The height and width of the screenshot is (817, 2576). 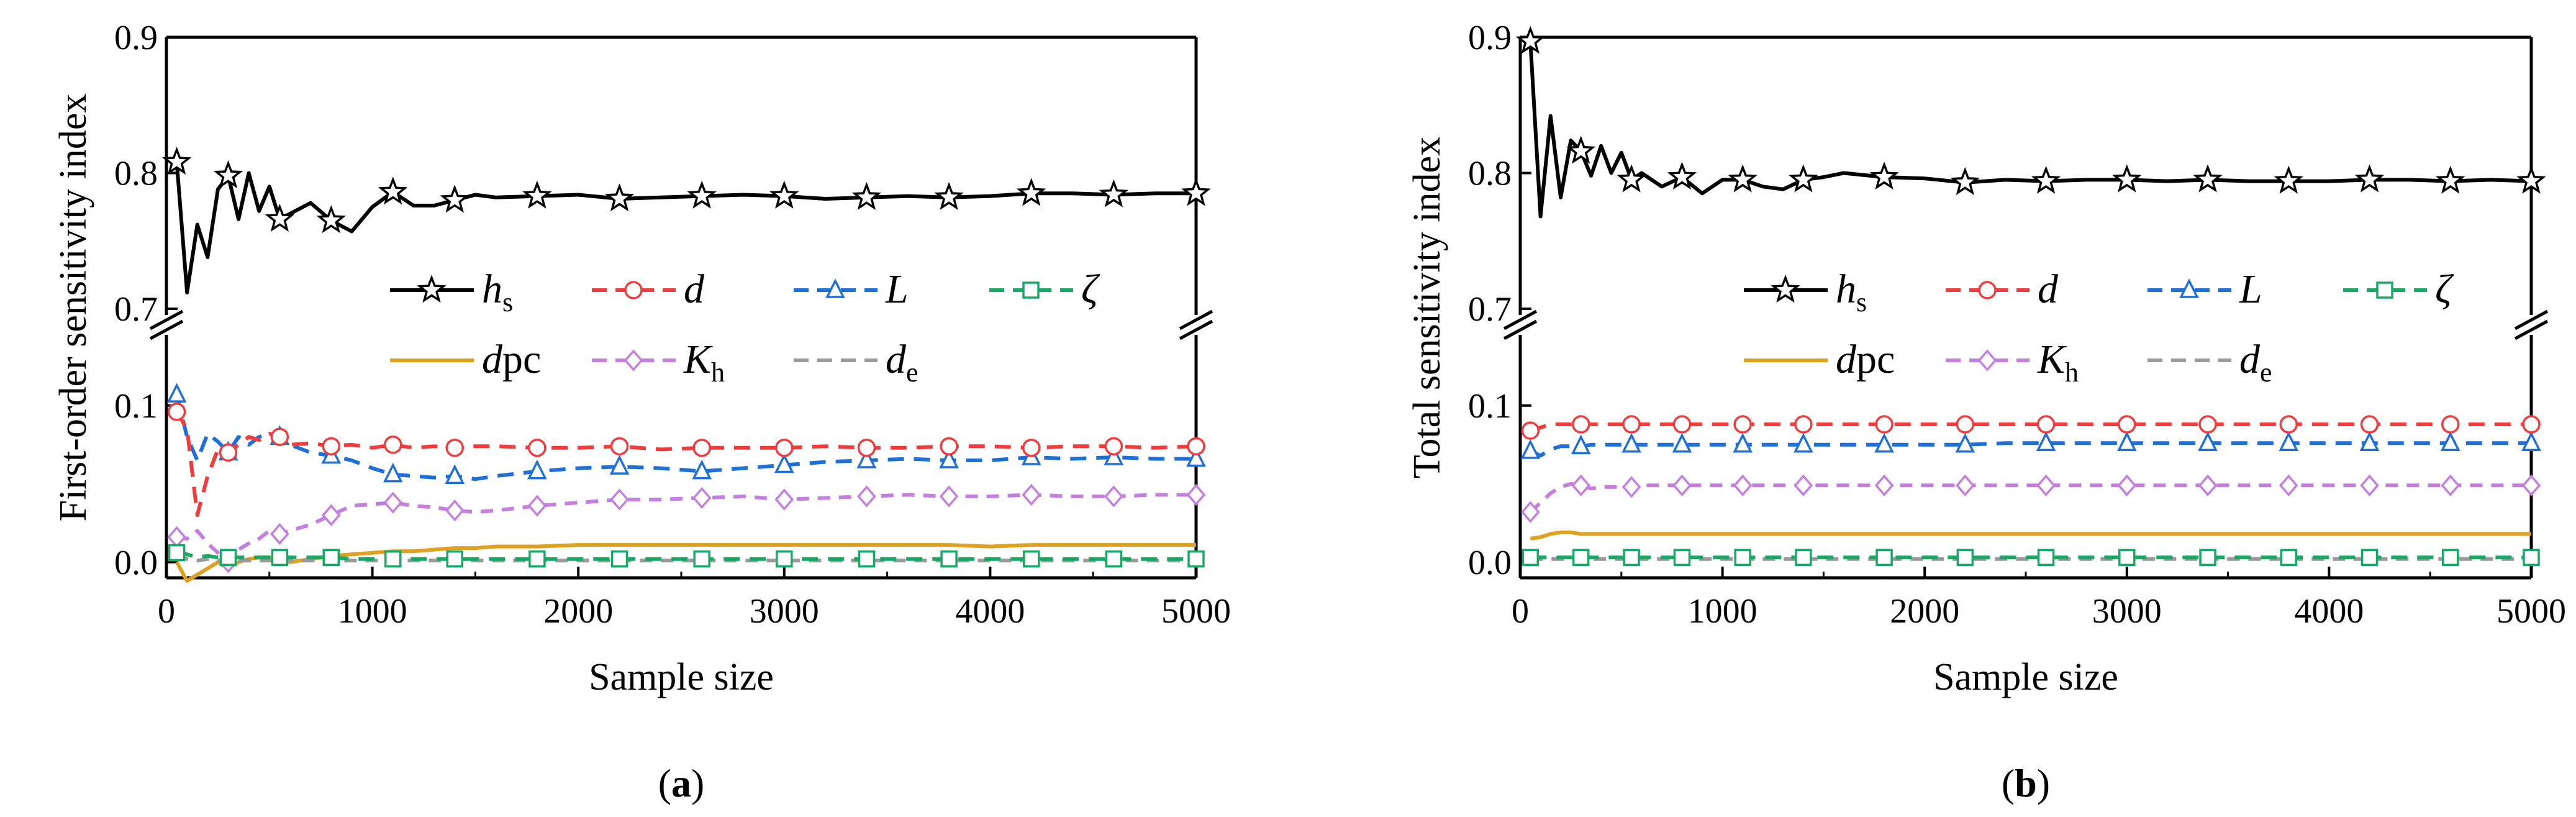 What do you see at coordinates (648, 289) in the screenshot?
I see `legend-item-d: d` at bounding box center [648, 289].